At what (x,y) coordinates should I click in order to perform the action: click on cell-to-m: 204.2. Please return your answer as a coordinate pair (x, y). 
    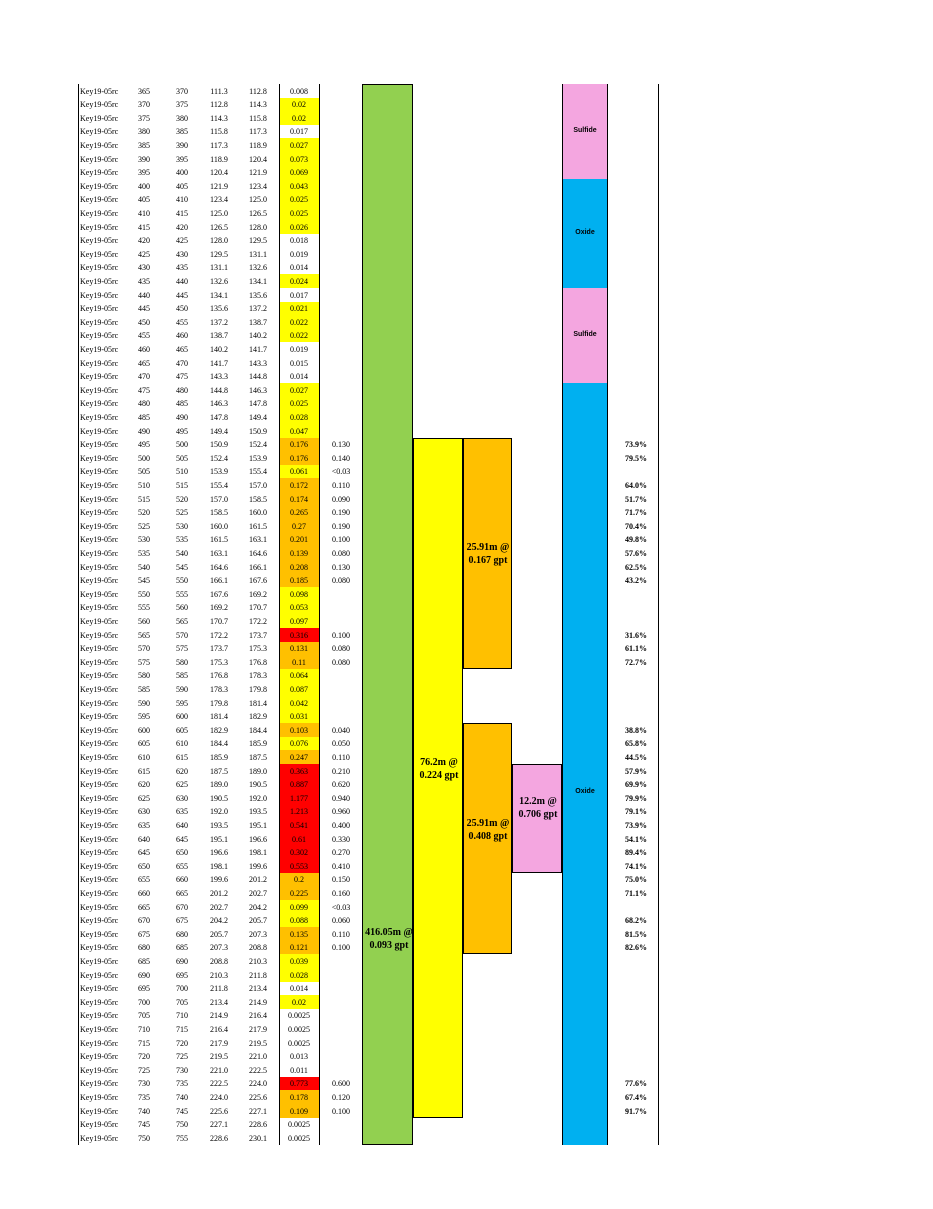
    Looking at the image, I should click on (258, 907).